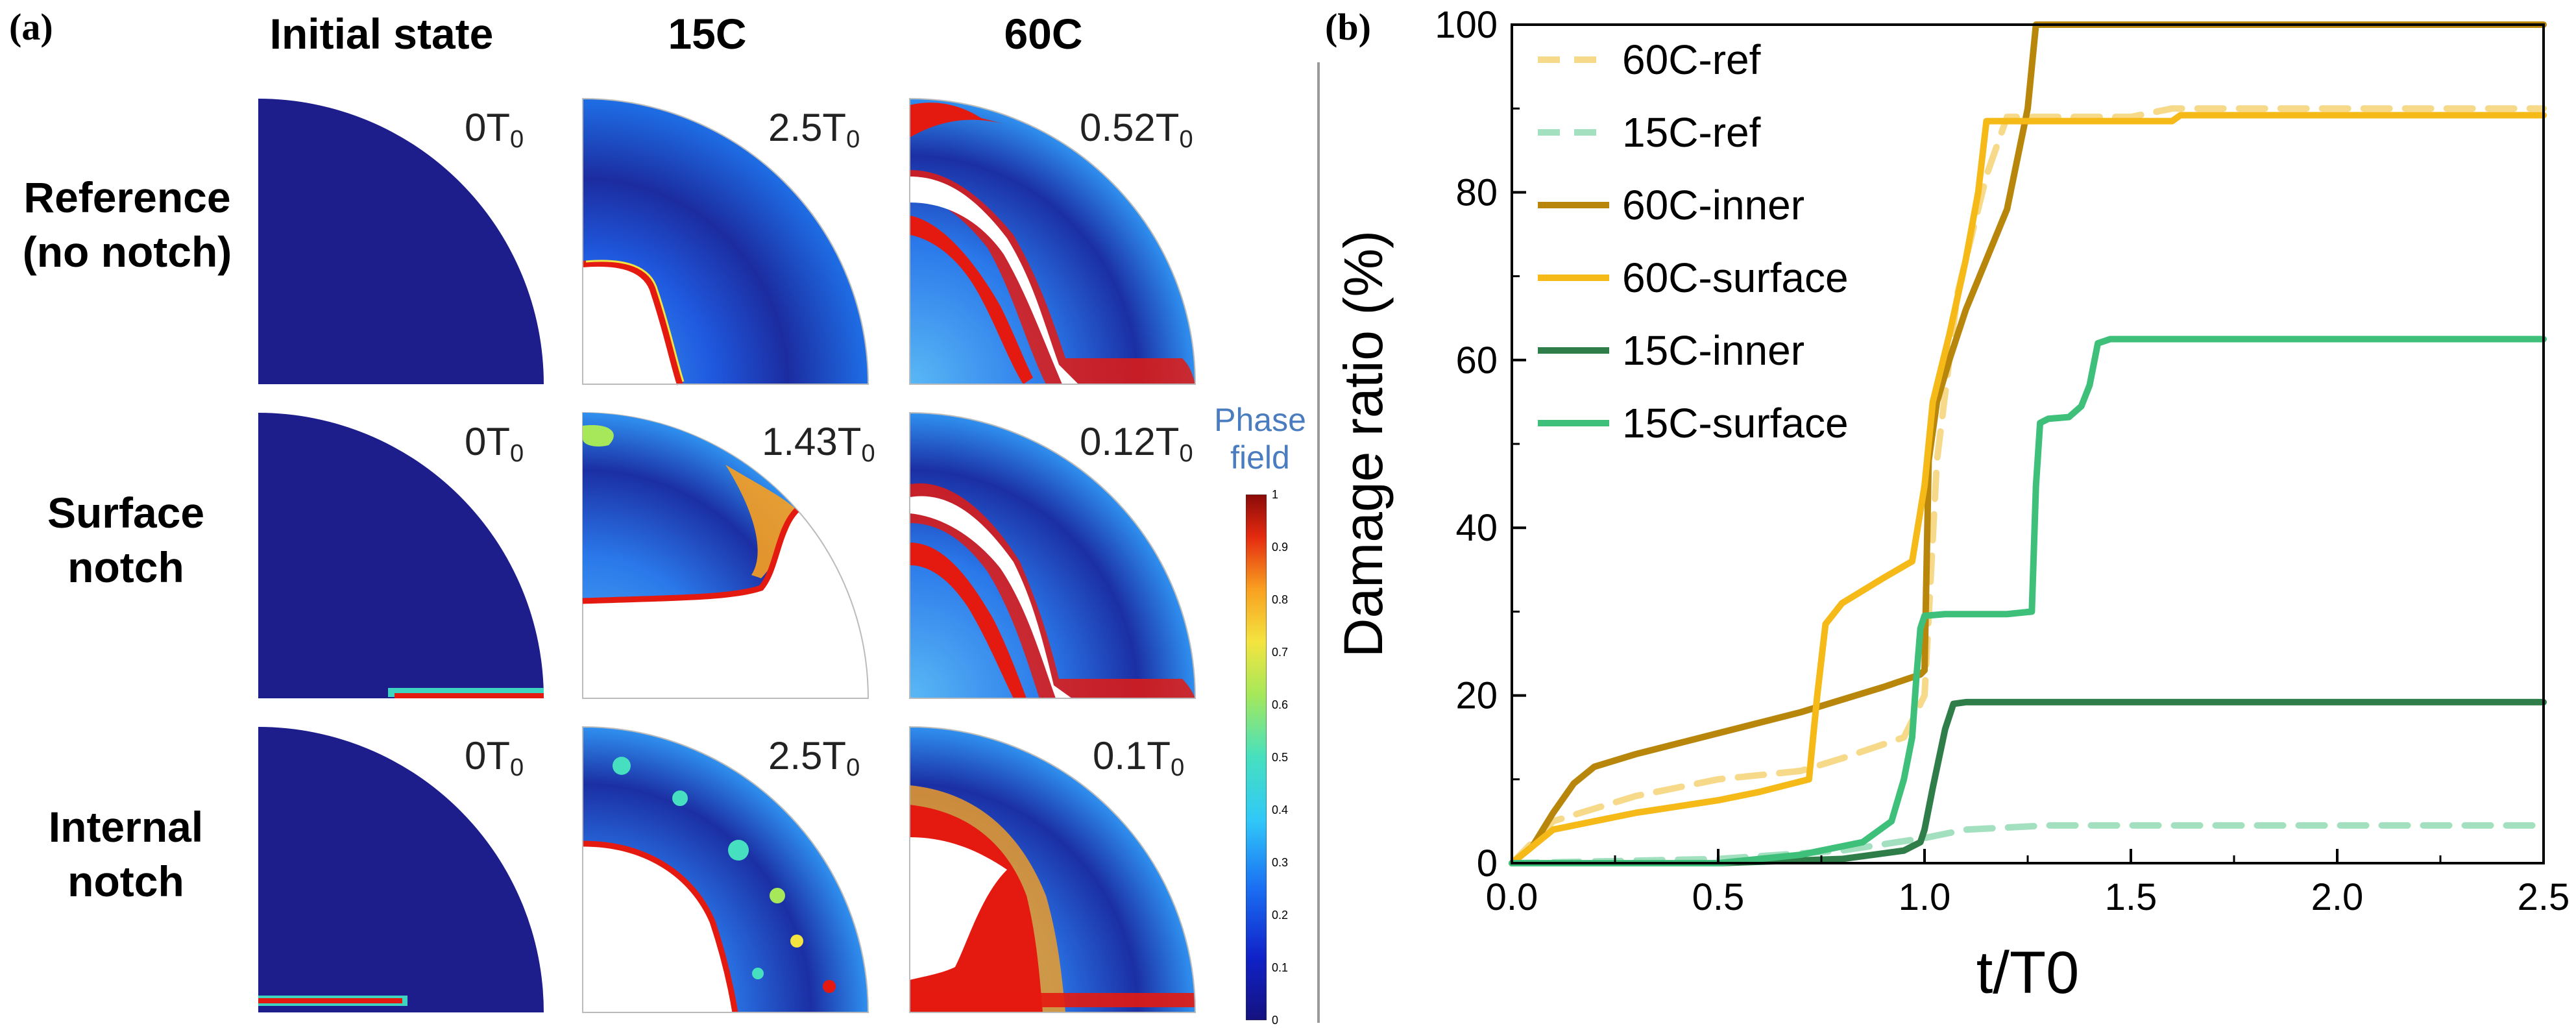  What do you see at coordinates (125, 567) in the screenshot?
I see `row-header-surface-line2: notch` at bounding box center [125, 567].